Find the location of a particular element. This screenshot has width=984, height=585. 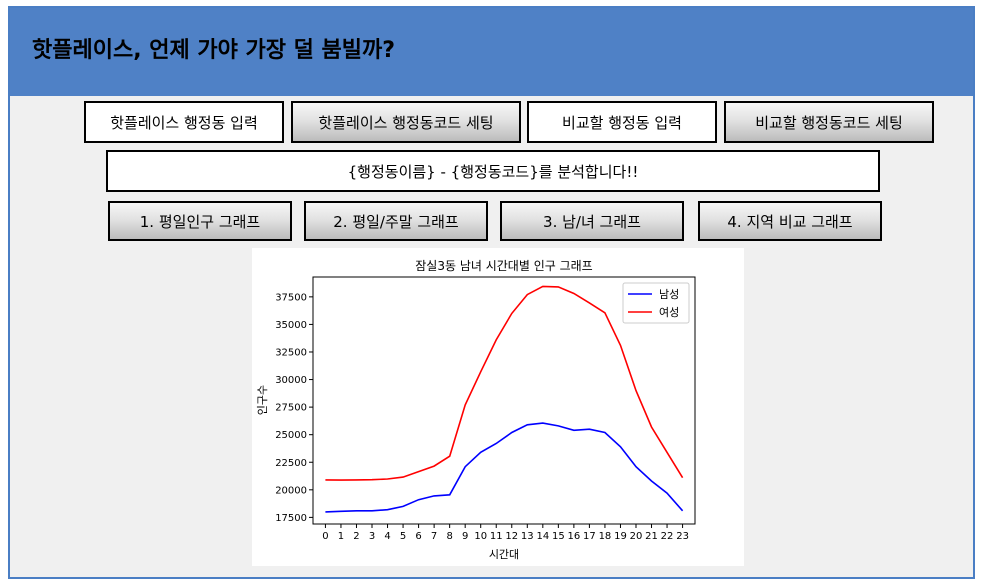

chart-title: 잠실3동 남녀 시간대별 인구 그래프 is located at coordinates (503, 266).